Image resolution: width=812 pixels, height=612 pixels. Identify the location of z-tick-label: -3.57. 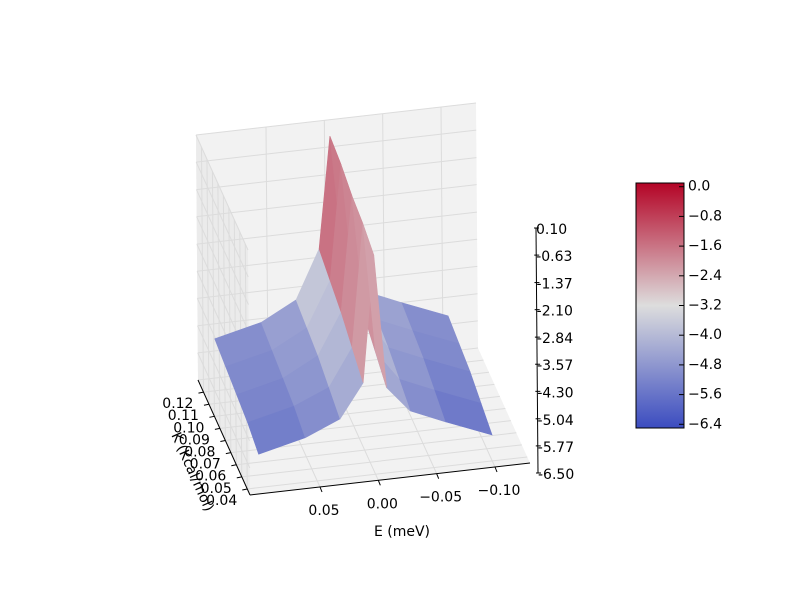
(555, 366).